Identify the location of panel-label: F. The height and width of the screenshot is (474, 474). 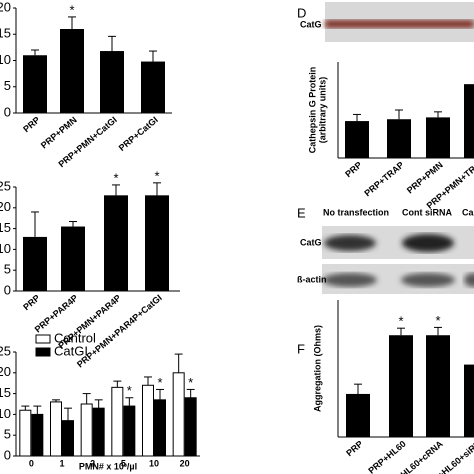
(301, 348).